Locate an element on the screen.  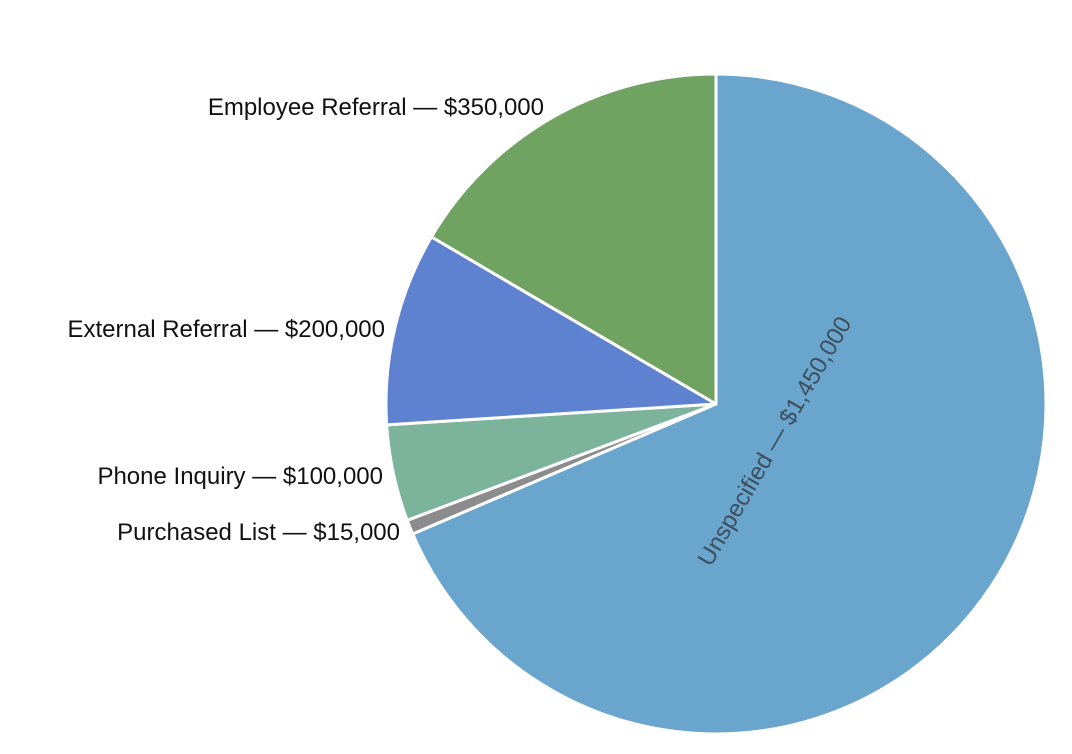
pie-slice-employee-referral is located at coordinates (573, 239).